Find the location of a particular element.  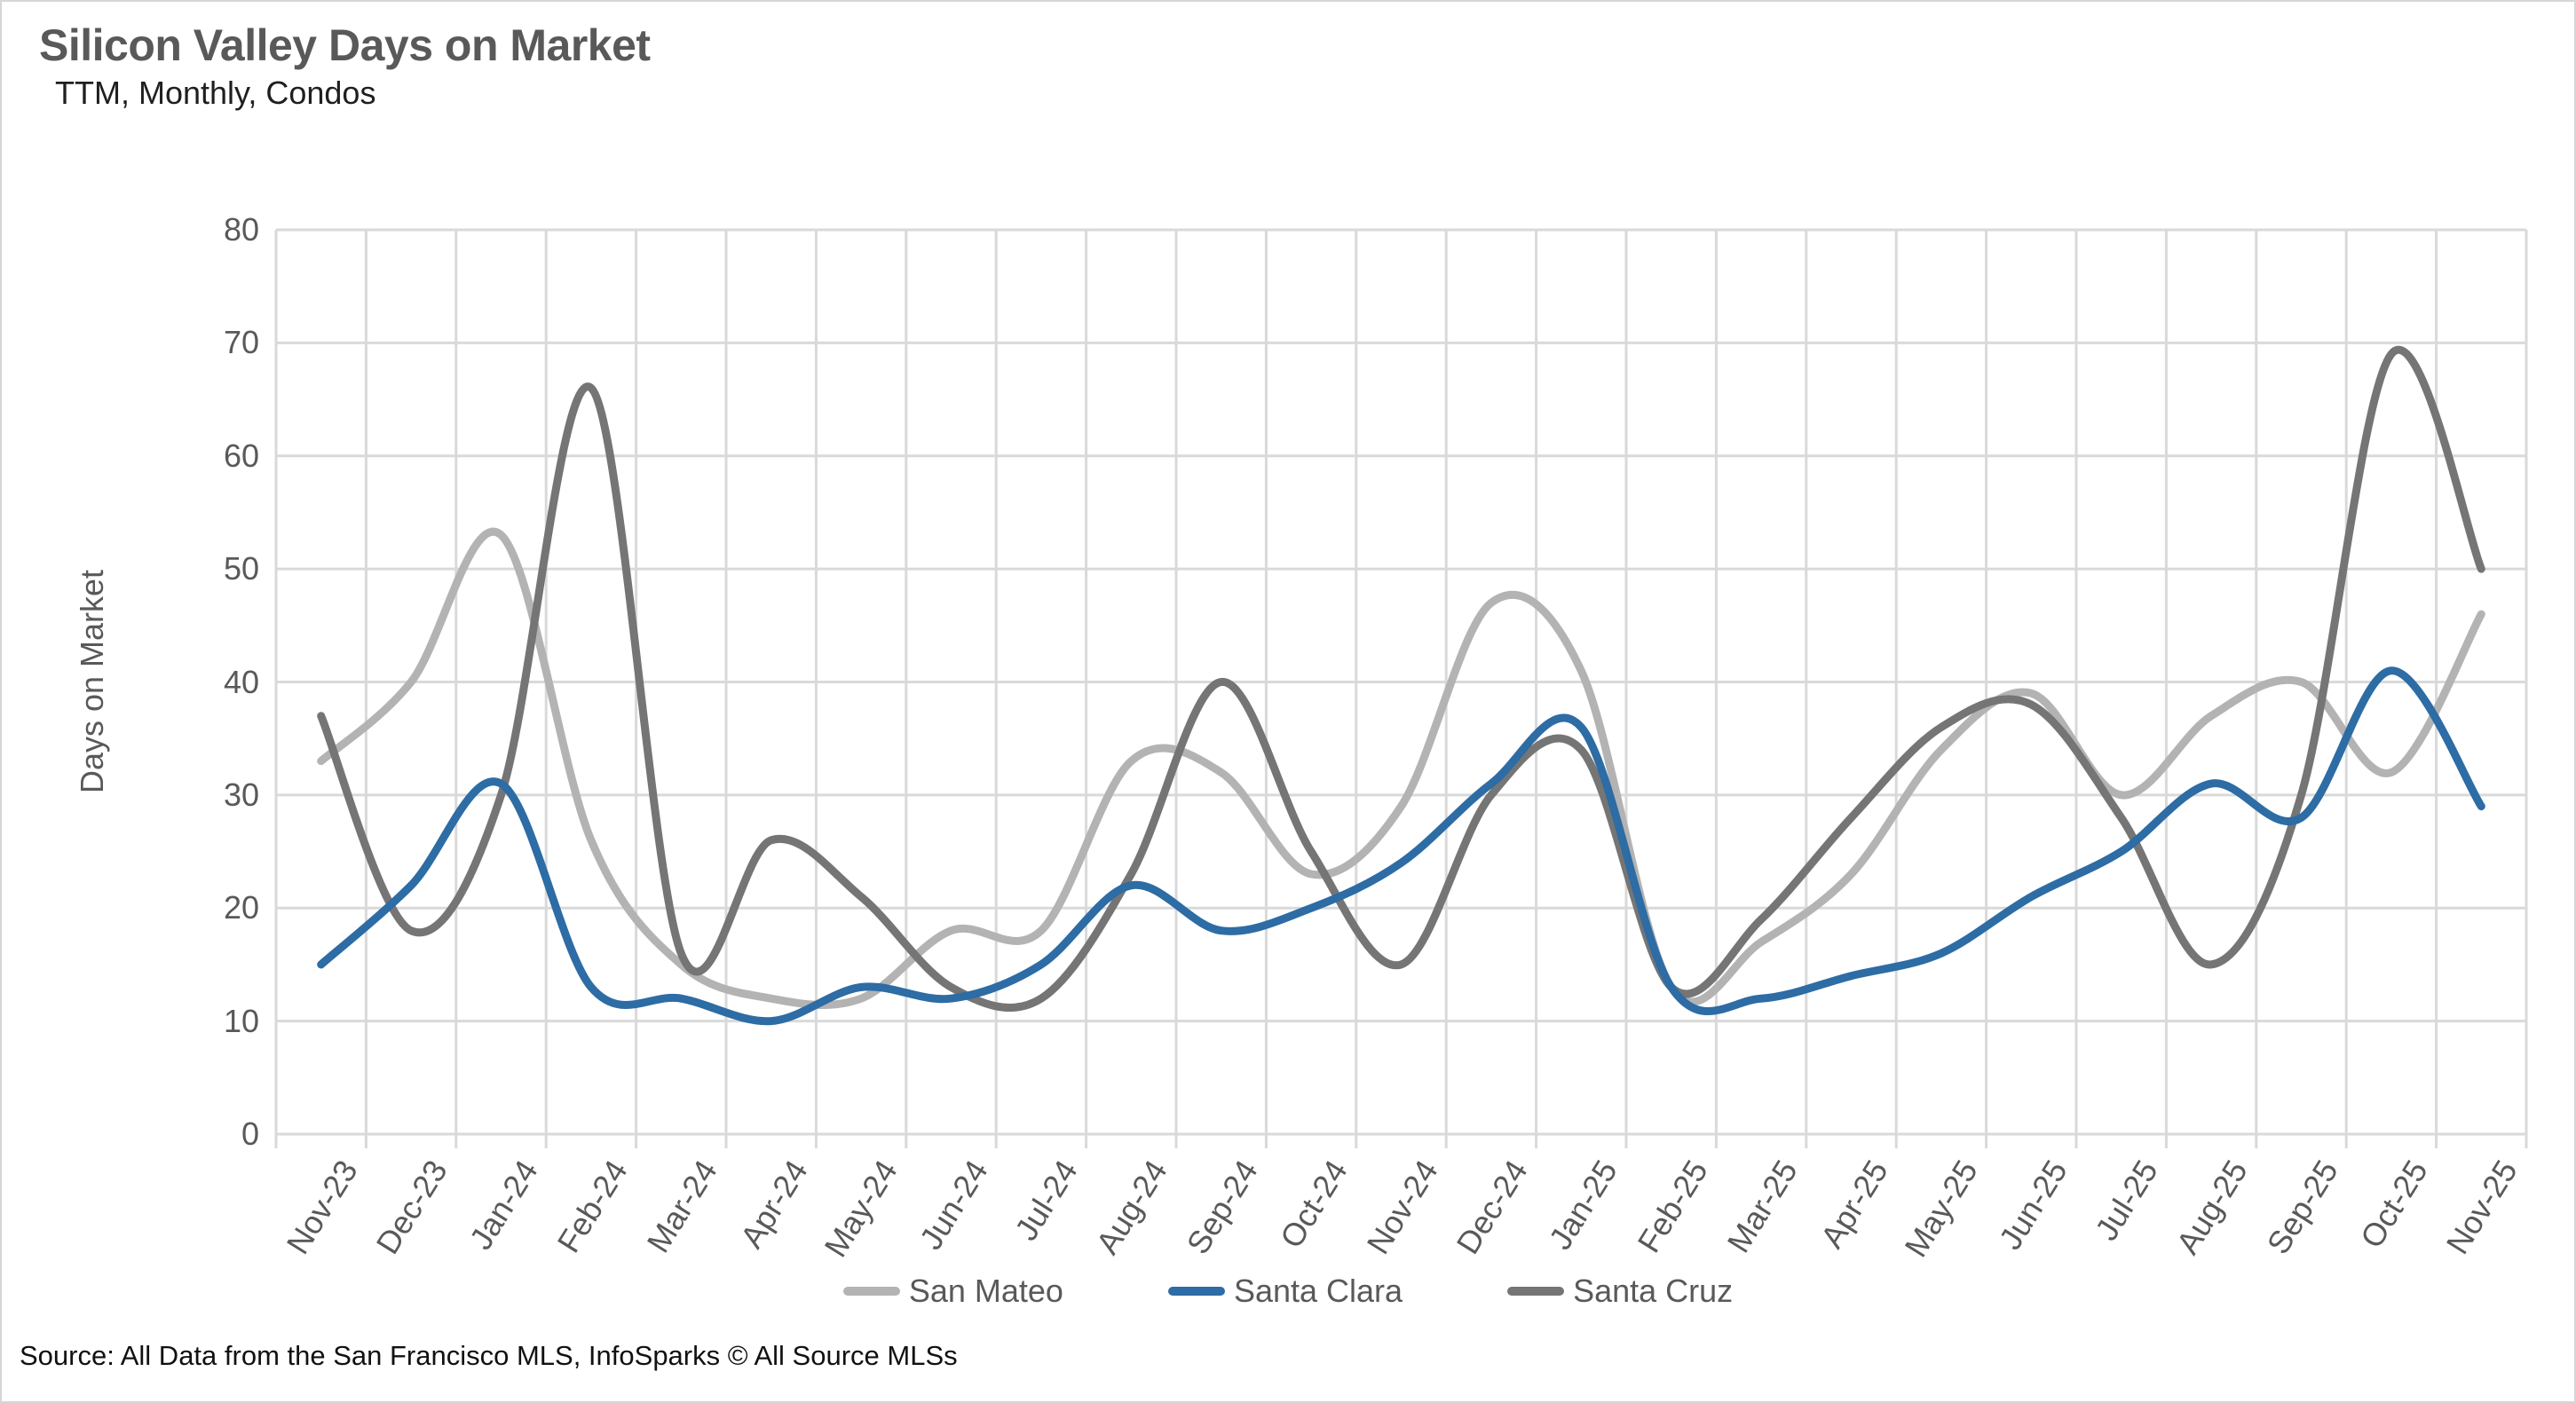

legend-item-santa-cruz: Santa Cruz is located at coordinates (1620, 1292).